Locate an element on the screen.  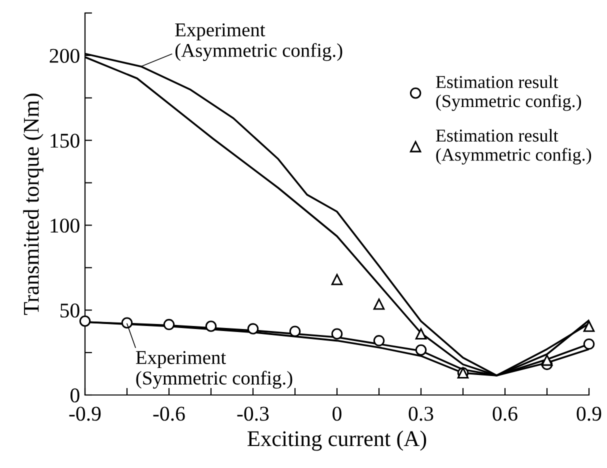
y-tick-label: 150 is located at coordinates (65, 141).